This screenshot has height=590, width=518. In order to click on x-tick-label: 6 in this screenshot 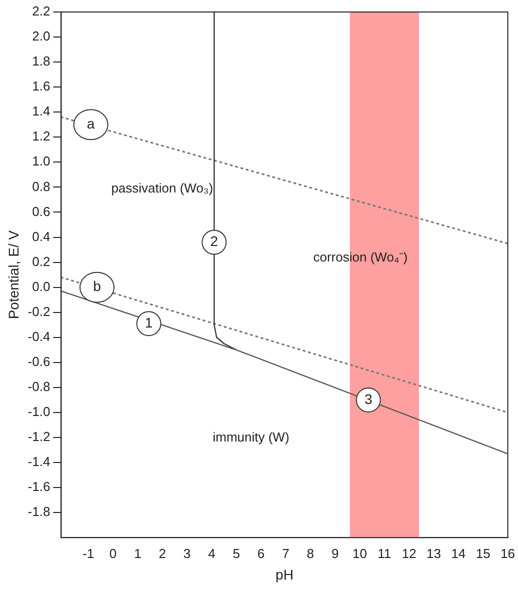, I will do `click(261, 553)`.